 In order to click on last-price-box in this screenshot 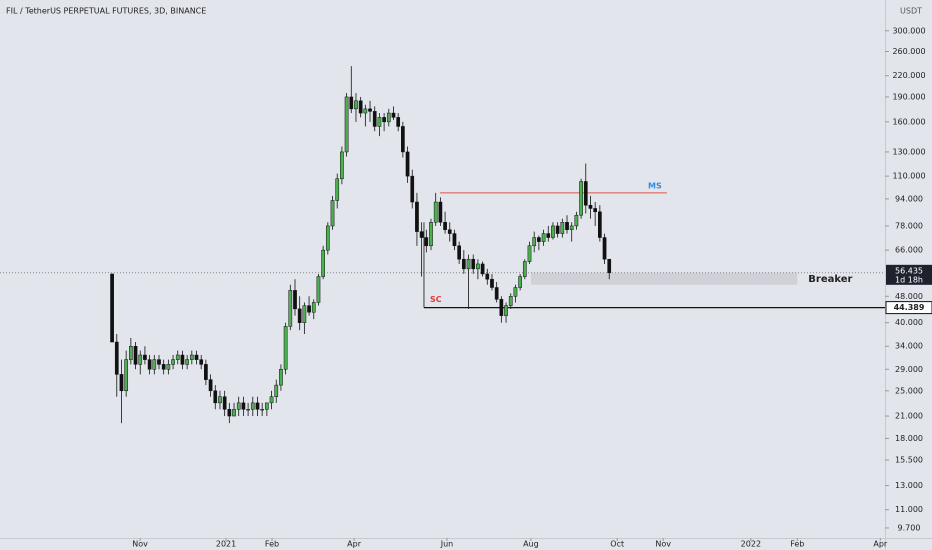, I will do `click(909, 274)`.